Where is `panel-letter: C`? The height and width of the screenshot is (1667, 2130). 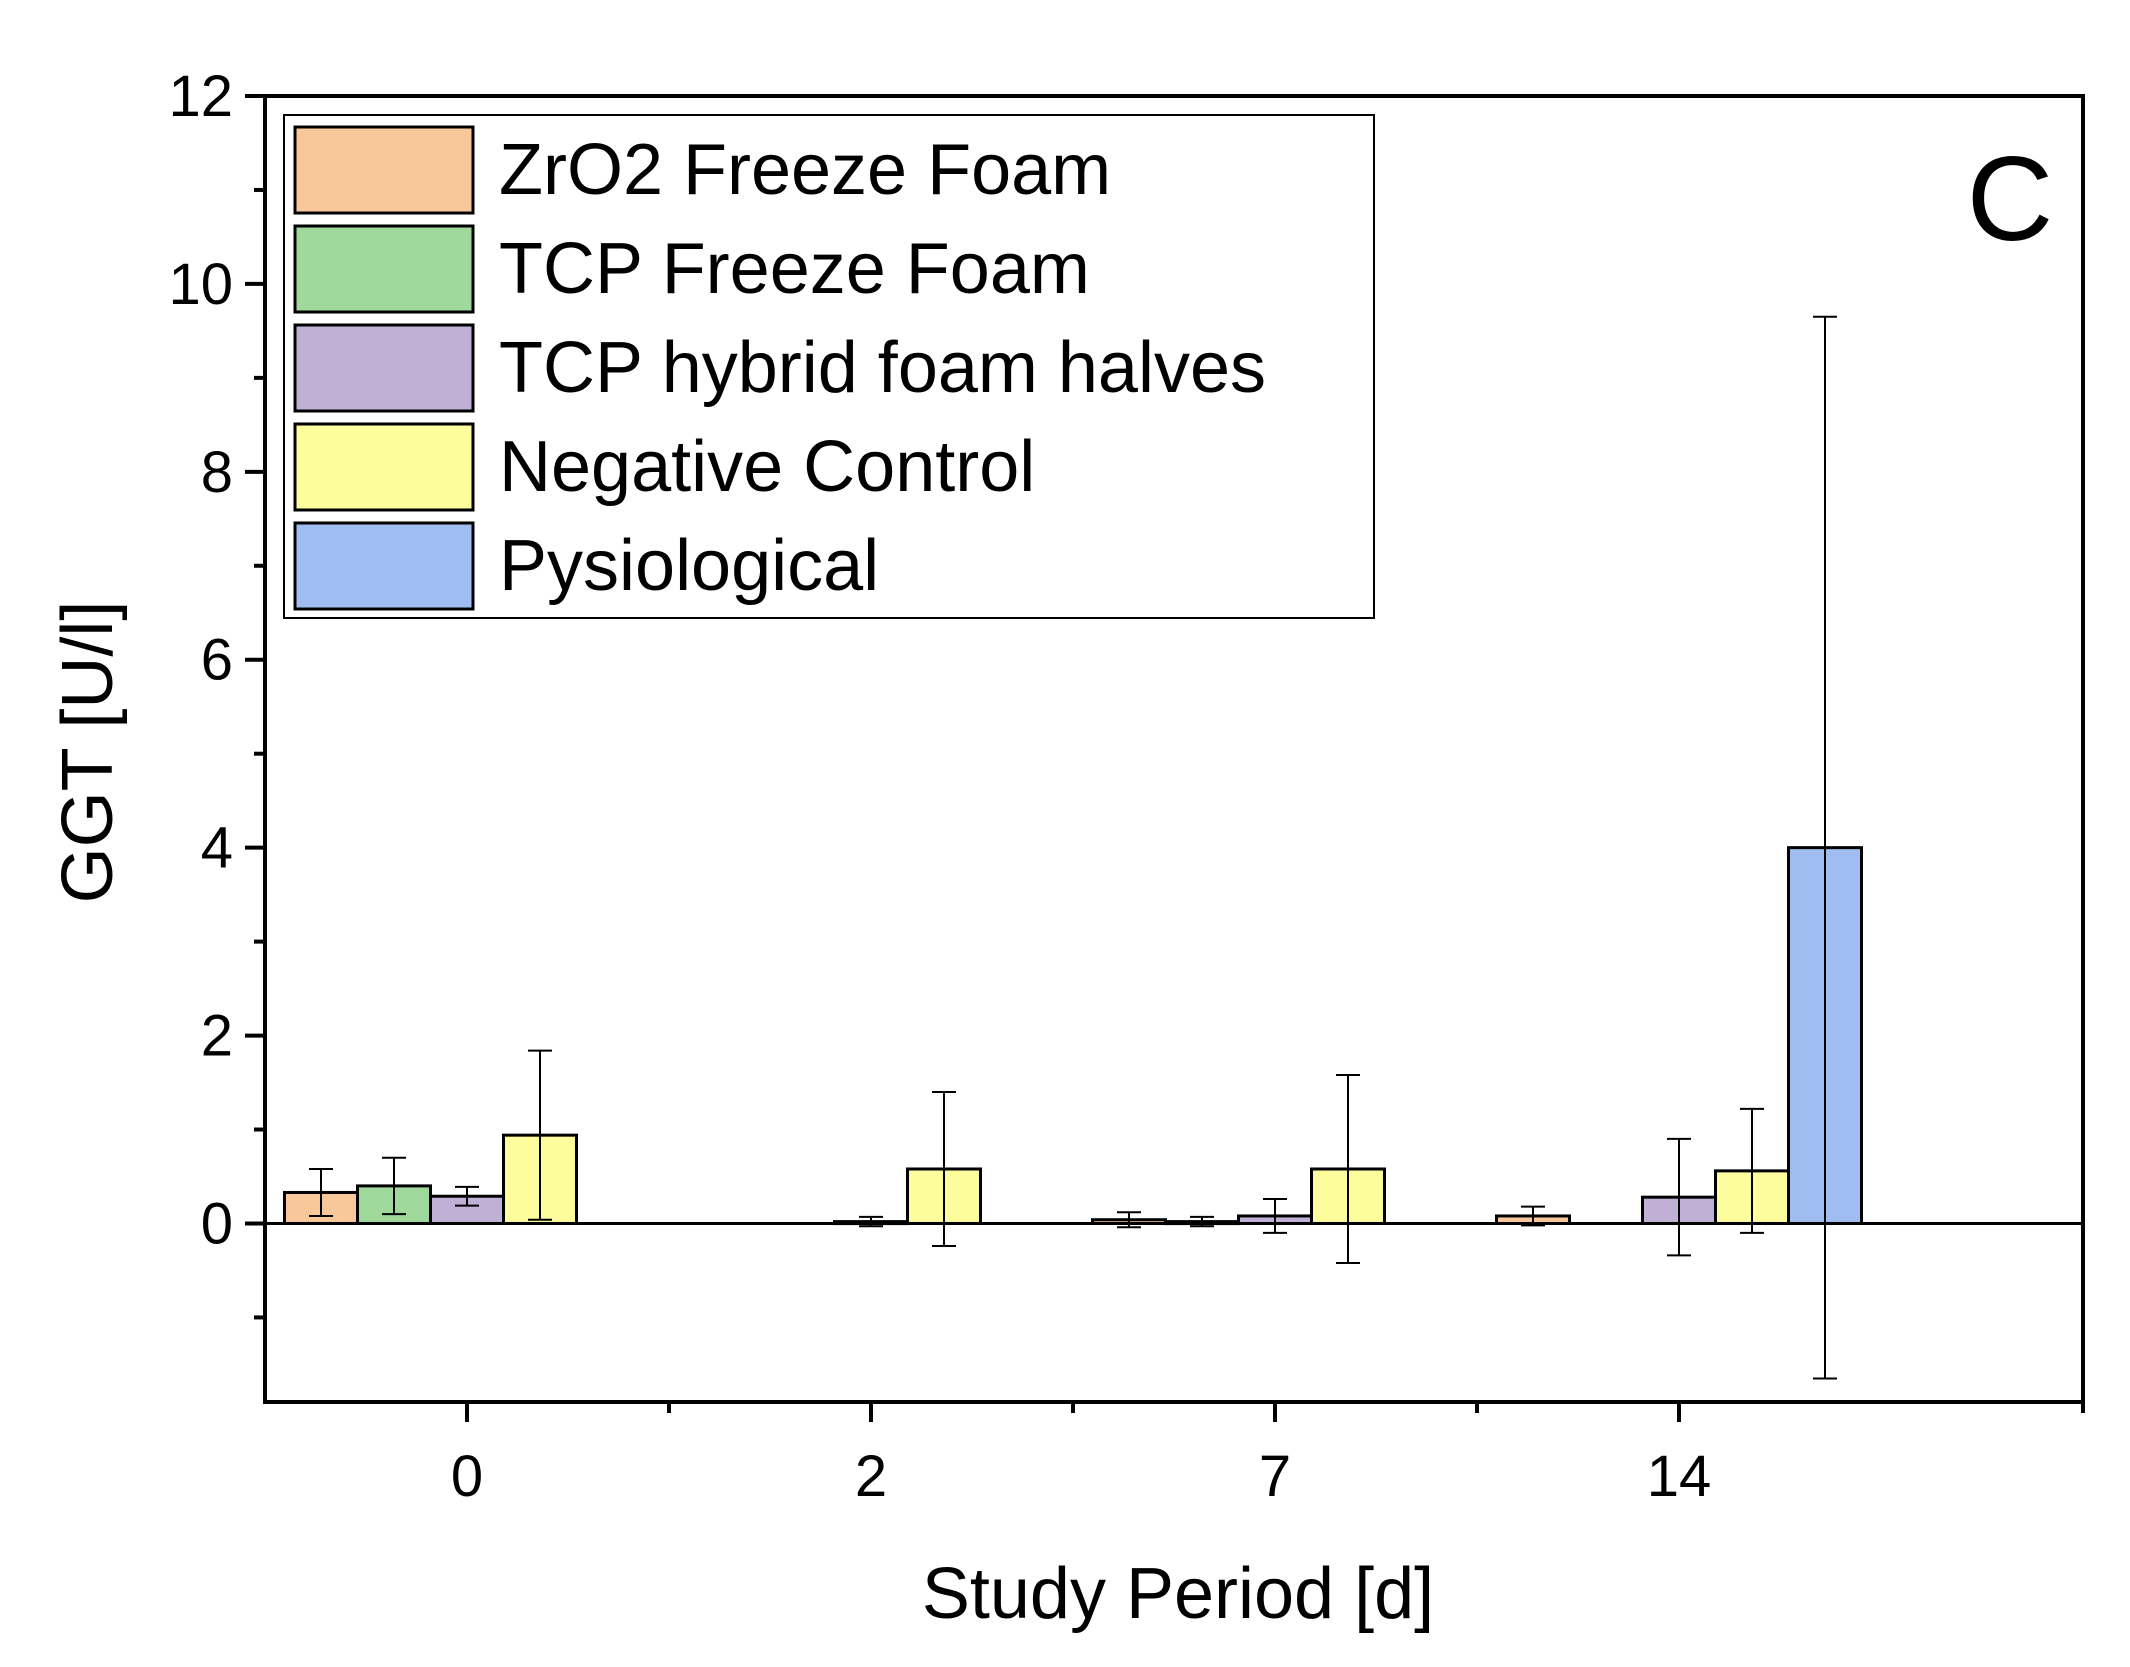 panel-letter: C is located at coordinates (2010, 199).